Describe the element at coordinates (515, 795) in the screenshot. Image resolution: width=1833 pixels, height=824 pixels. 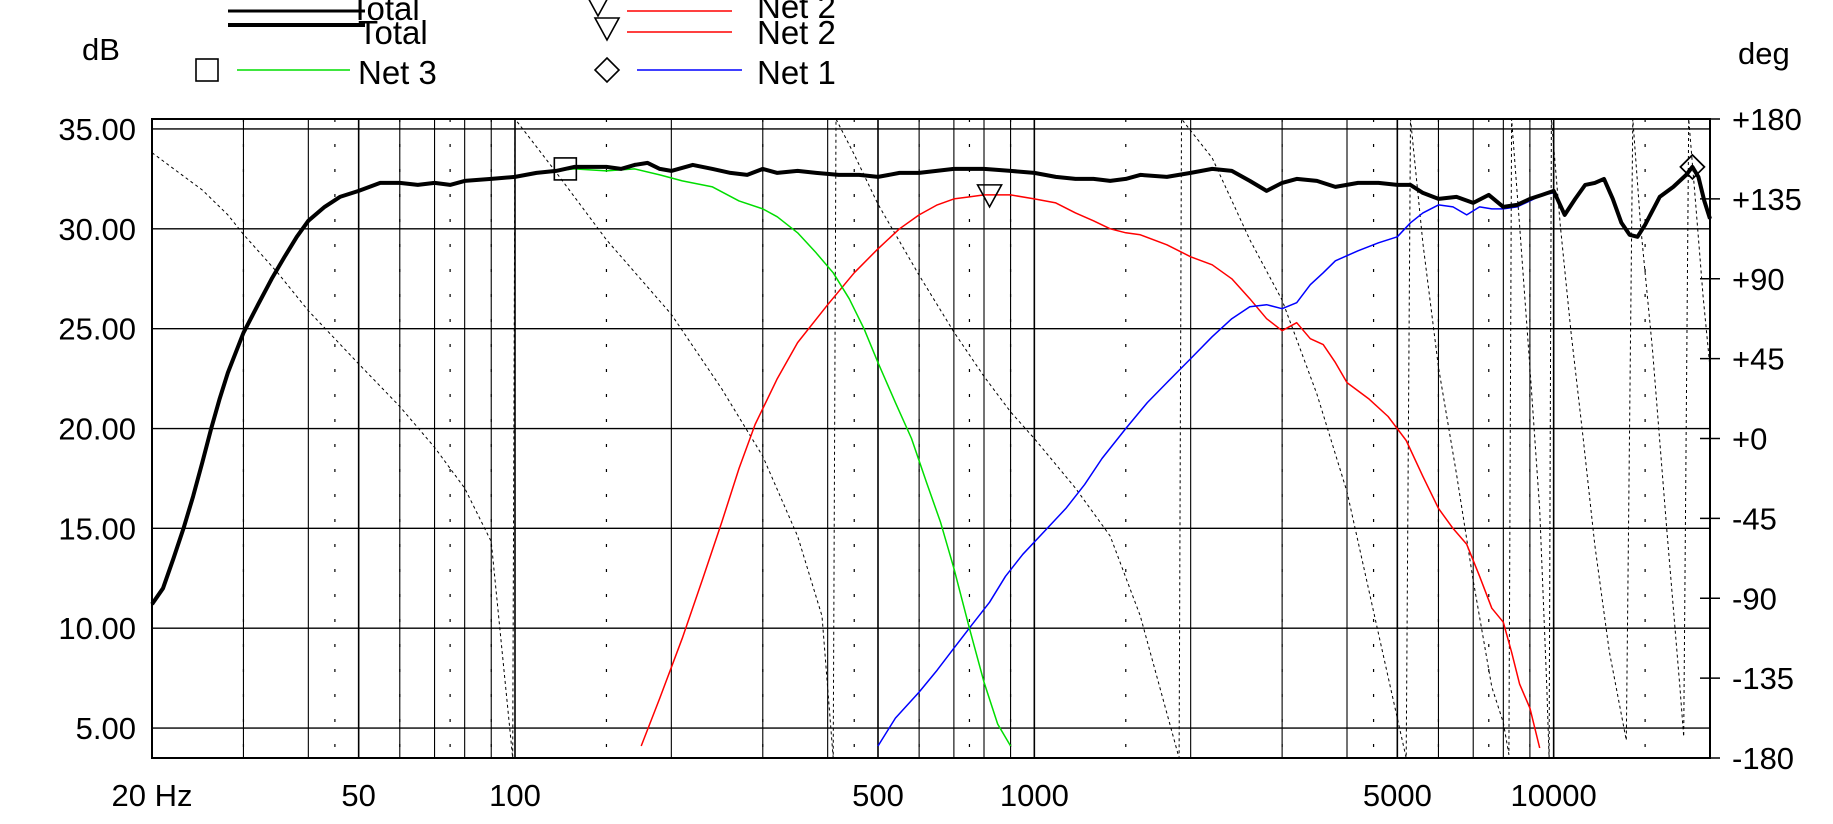
I see `x-tick-label: 100` at that location.